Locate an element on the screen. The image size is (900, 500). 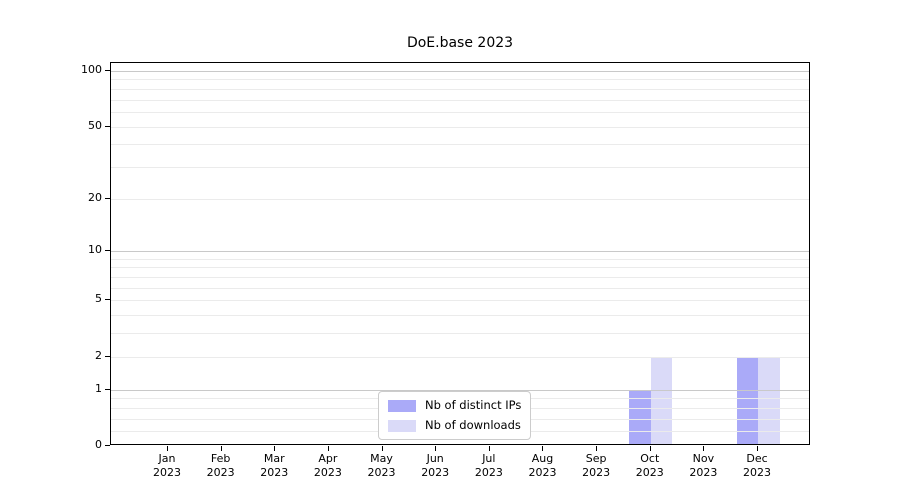
x-tick-mark-apr is located at coordinates (328, 448).